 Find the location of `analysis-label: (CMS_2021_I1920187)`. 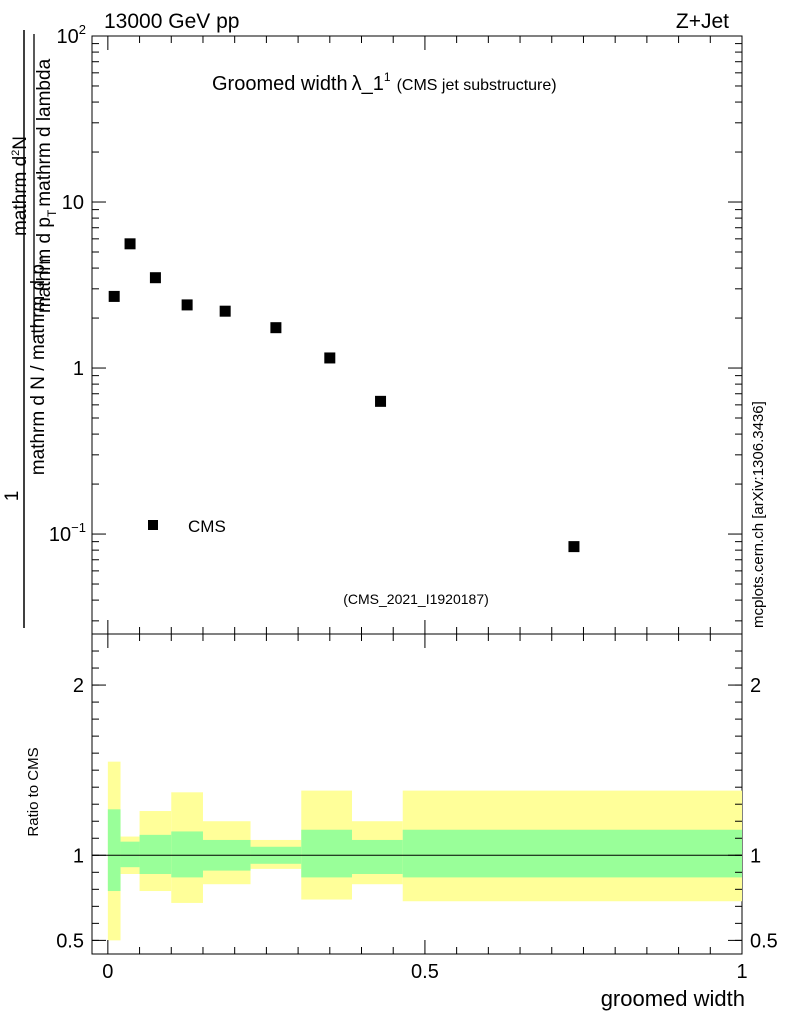

analysis-label: (CMS_2021_I1920187) is located at coordinates (416, 599).